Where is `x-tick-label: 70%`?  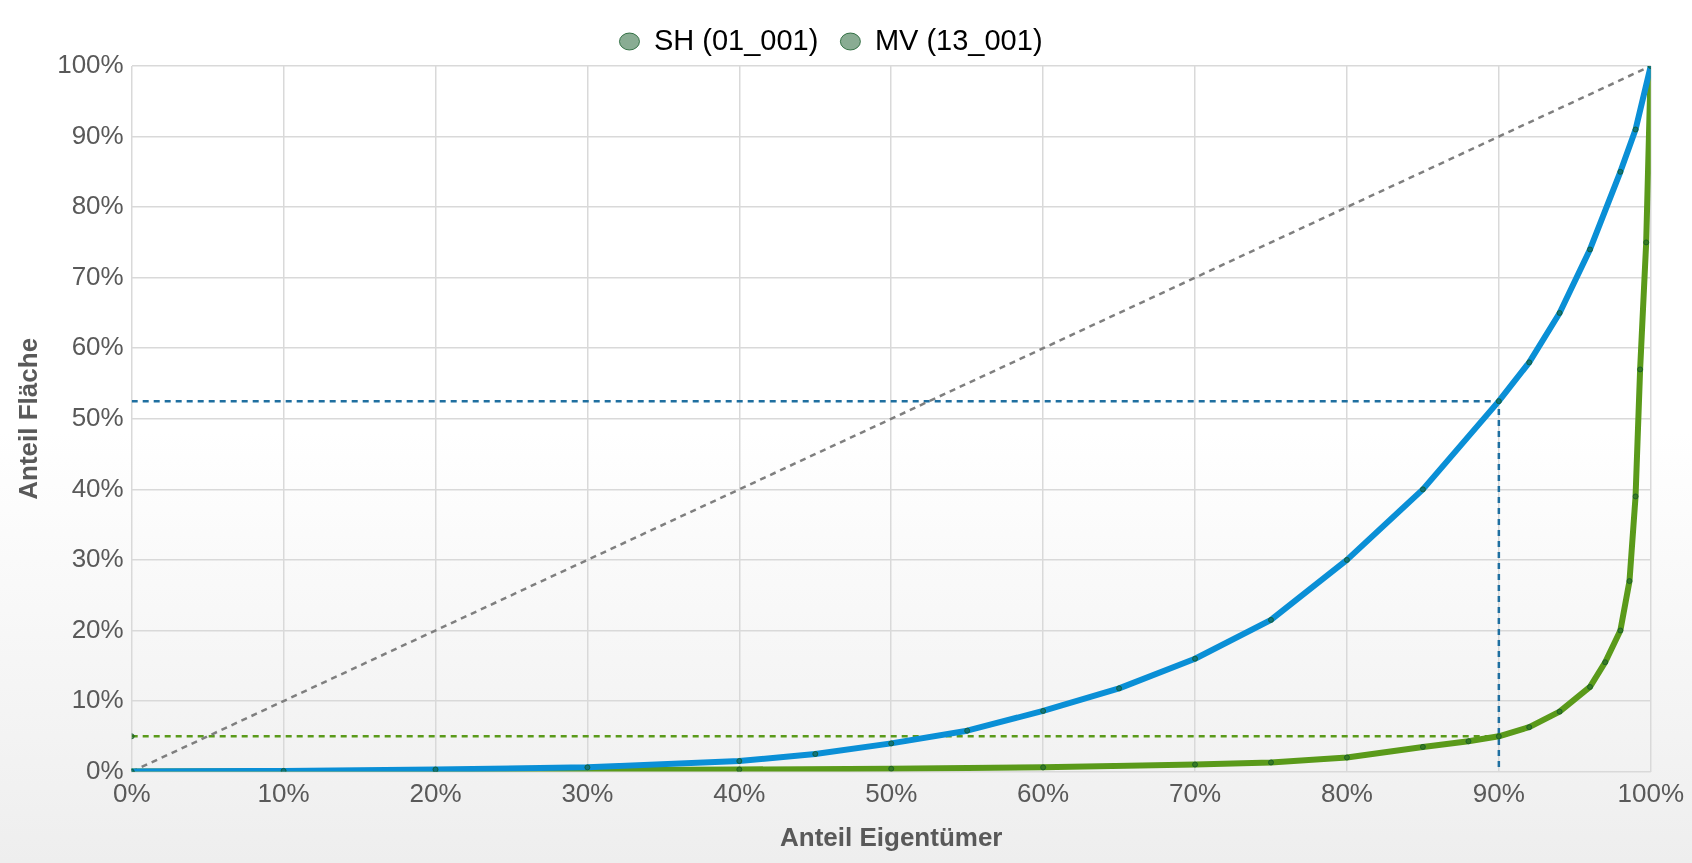 x-tick-label: 70% is located at coordinates (1195, 793).